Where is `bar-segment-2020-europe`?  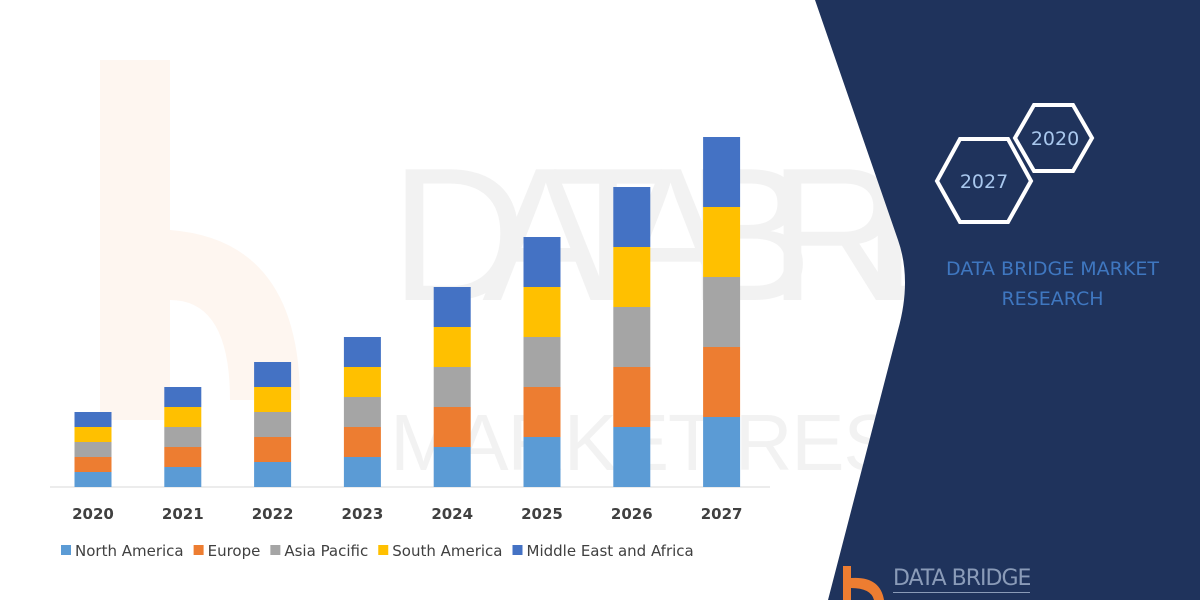
bar-segment-2020-europe is located at coordinates (93, 464).